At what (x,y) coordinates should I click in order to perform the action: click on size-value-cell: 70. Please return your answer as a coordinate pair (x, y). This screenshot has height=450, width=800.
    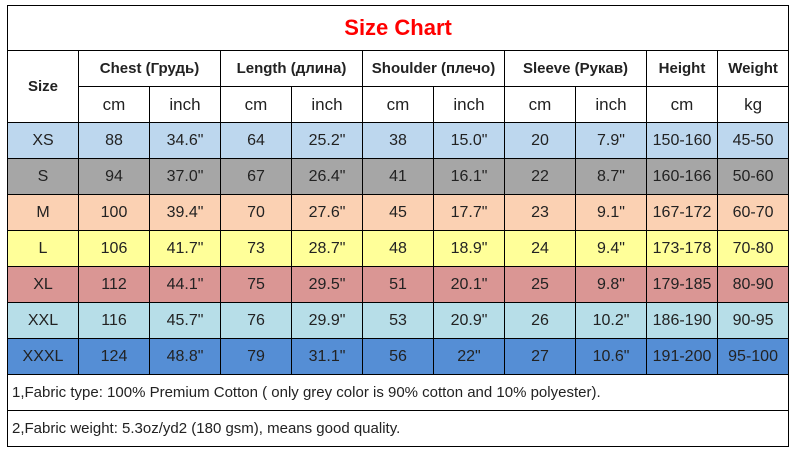
    Looking at the image, I should click on (256, 212).